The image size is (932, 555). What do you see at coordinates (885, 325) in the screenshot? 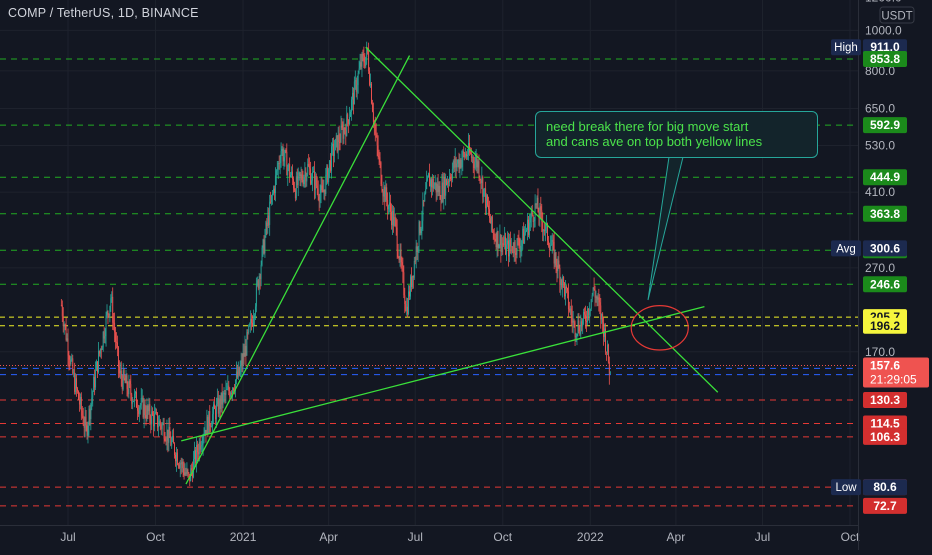
I see `yellow-level-tag-bg` at bounding box center [885, 325].